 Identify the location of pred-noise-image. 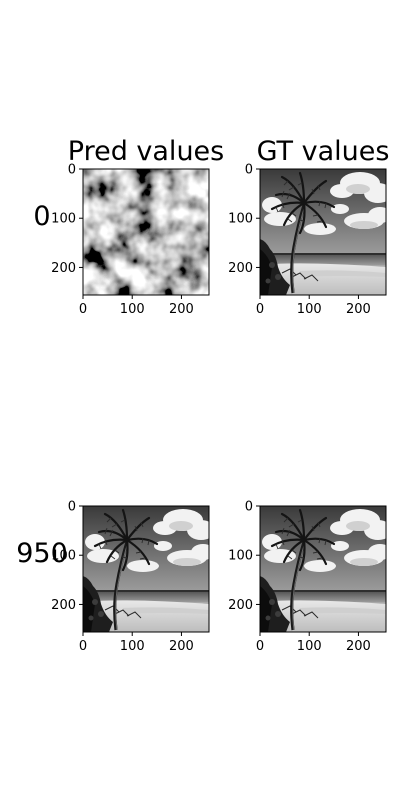
(146, 232).